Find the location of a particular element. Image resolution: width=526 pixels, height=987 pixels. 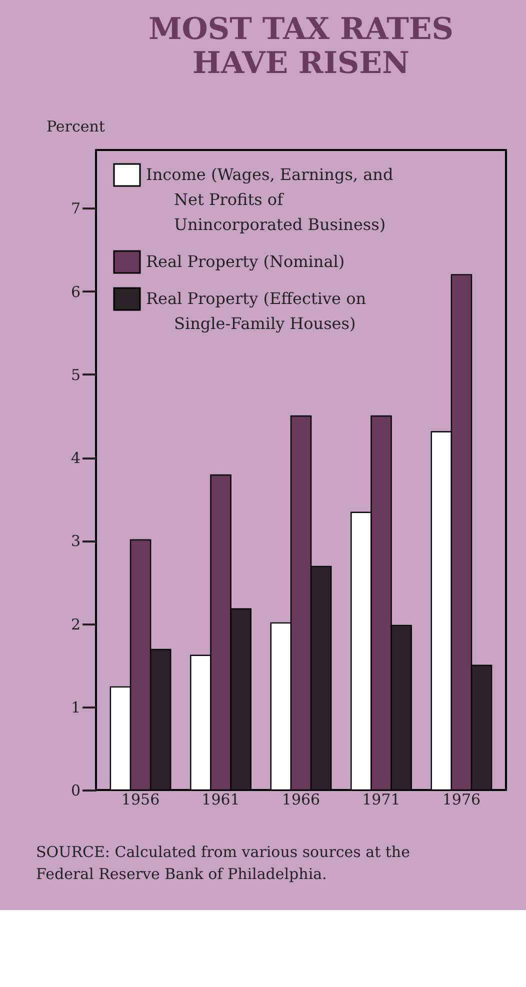

x-tick-label: 1961 is located at coordinates (221, 799).